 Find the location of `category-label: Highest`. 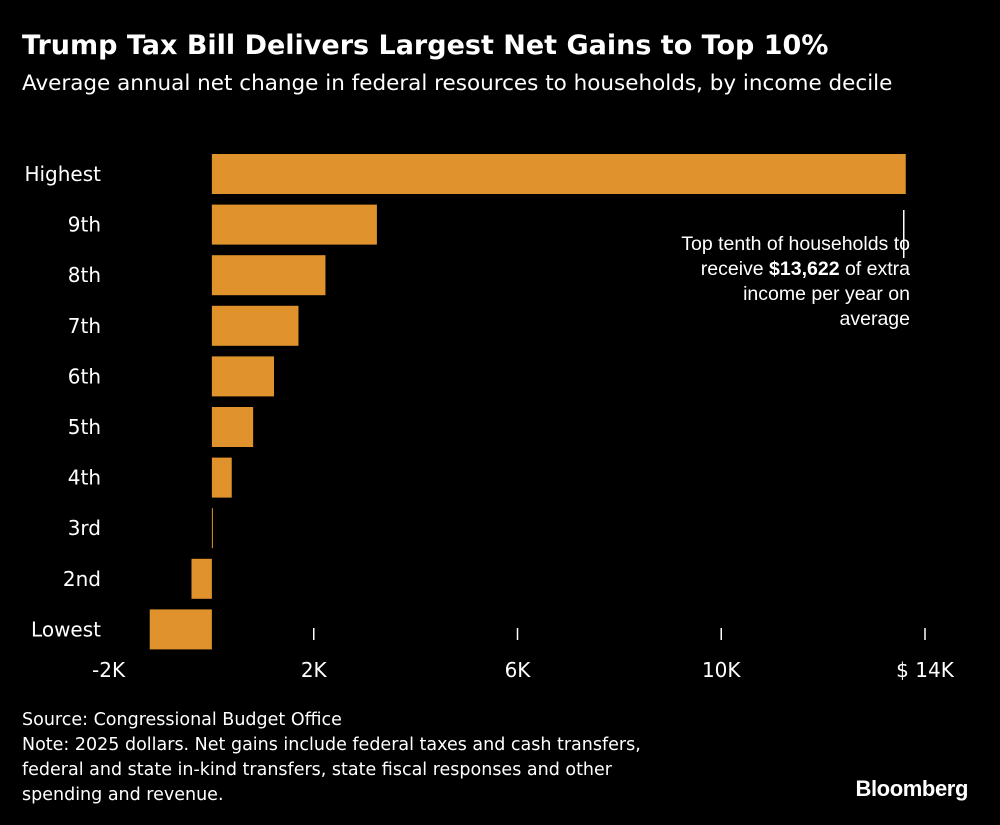

category-label: Highest is located at coordinates (62, 174).